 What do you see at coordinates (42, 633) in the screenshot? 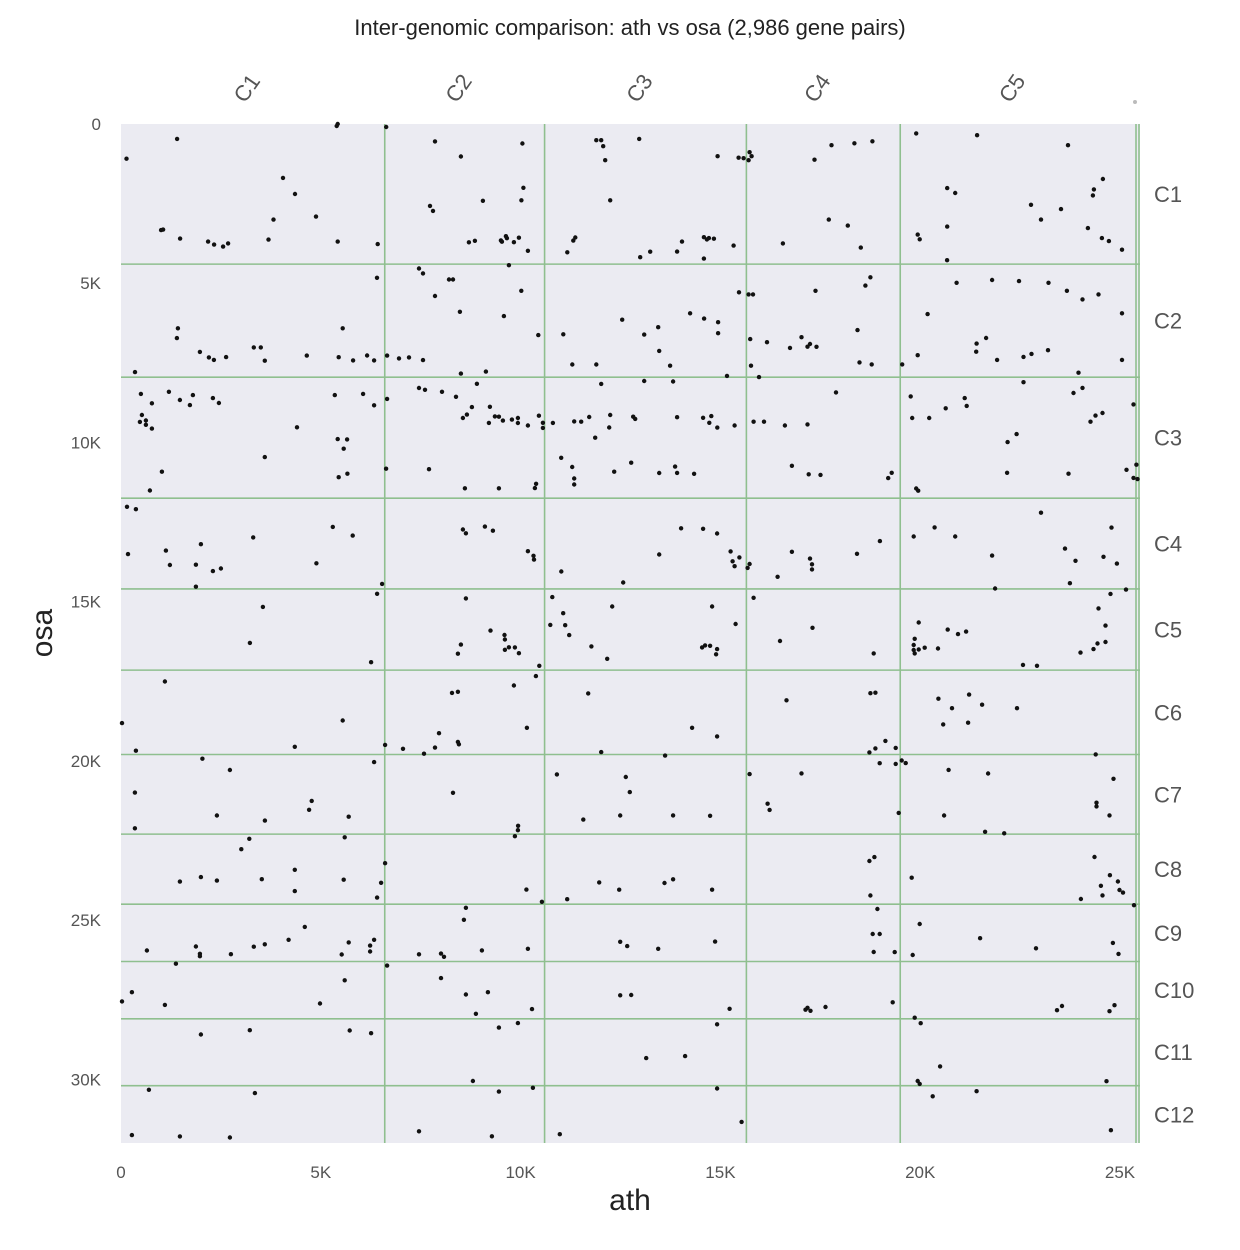
I see `y-axis-title: osa` at bounding box center [42, 633].